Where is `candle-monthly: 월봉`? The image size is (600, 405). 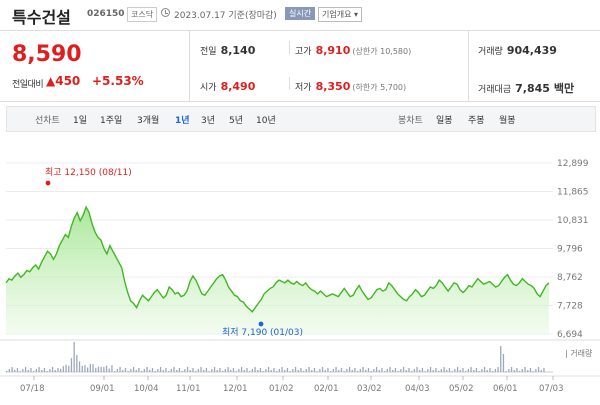 candle-monthly: 월봉 is located at coordinates (507, 121).